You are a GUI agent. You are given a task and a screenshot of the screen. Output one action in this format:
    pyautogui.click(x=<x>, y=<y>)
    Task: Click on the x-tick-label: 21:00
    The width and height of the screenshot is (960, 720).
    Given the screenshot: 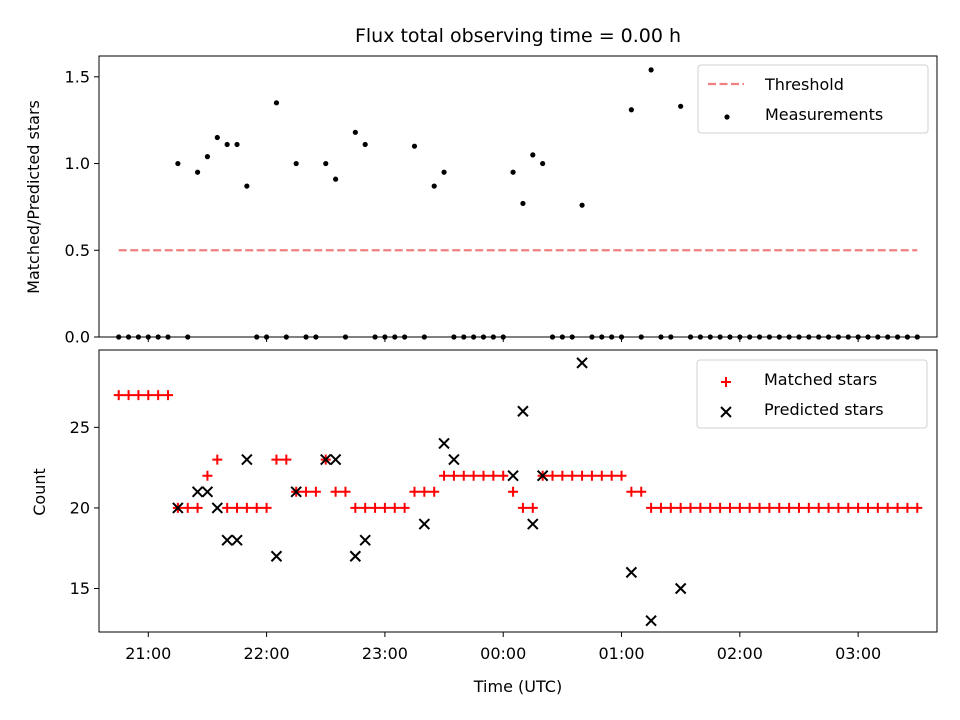 What is the action you would take?
    pyautogui.click(x=148, y=653)
    